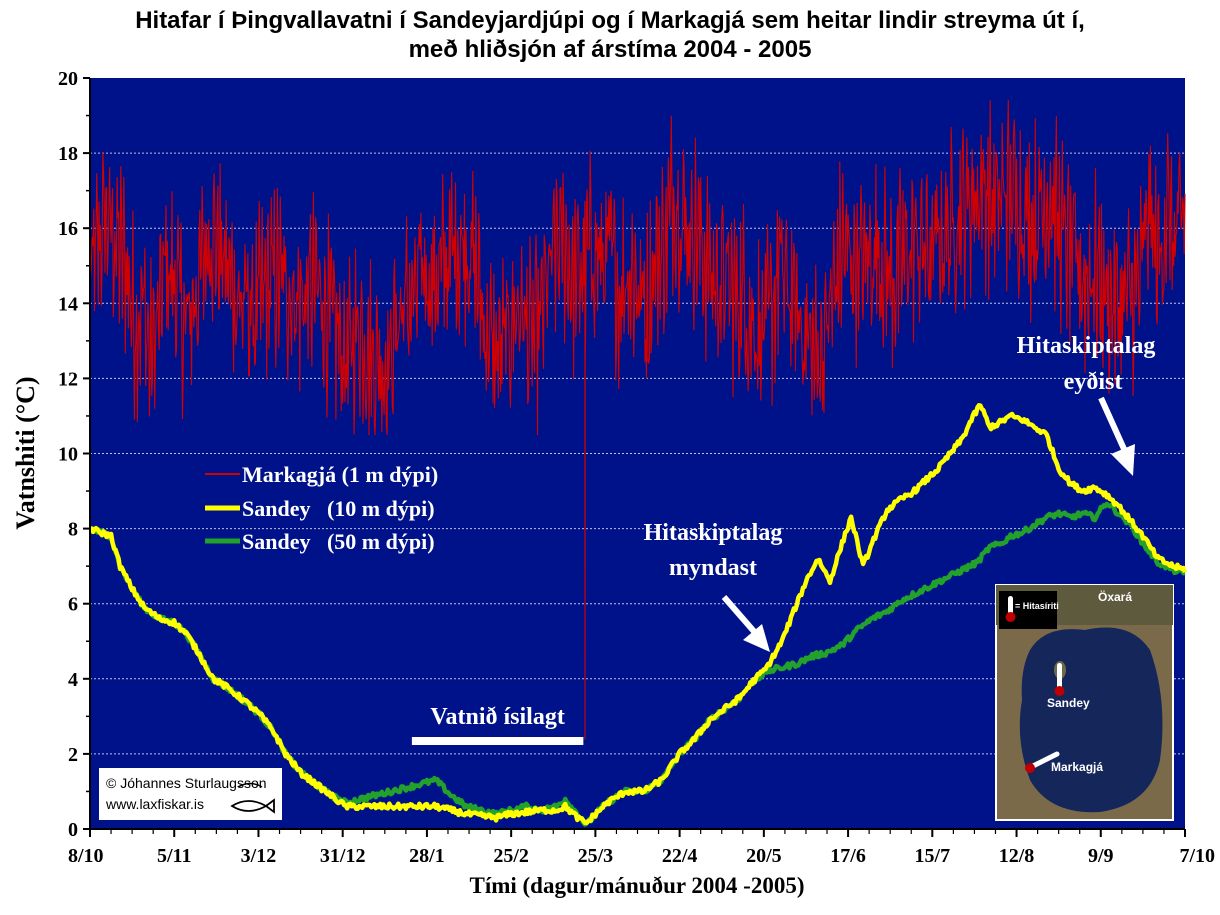  I want to click on annotation-stratification-forms: Hitaskiptalag myndast, so click(713, 586).